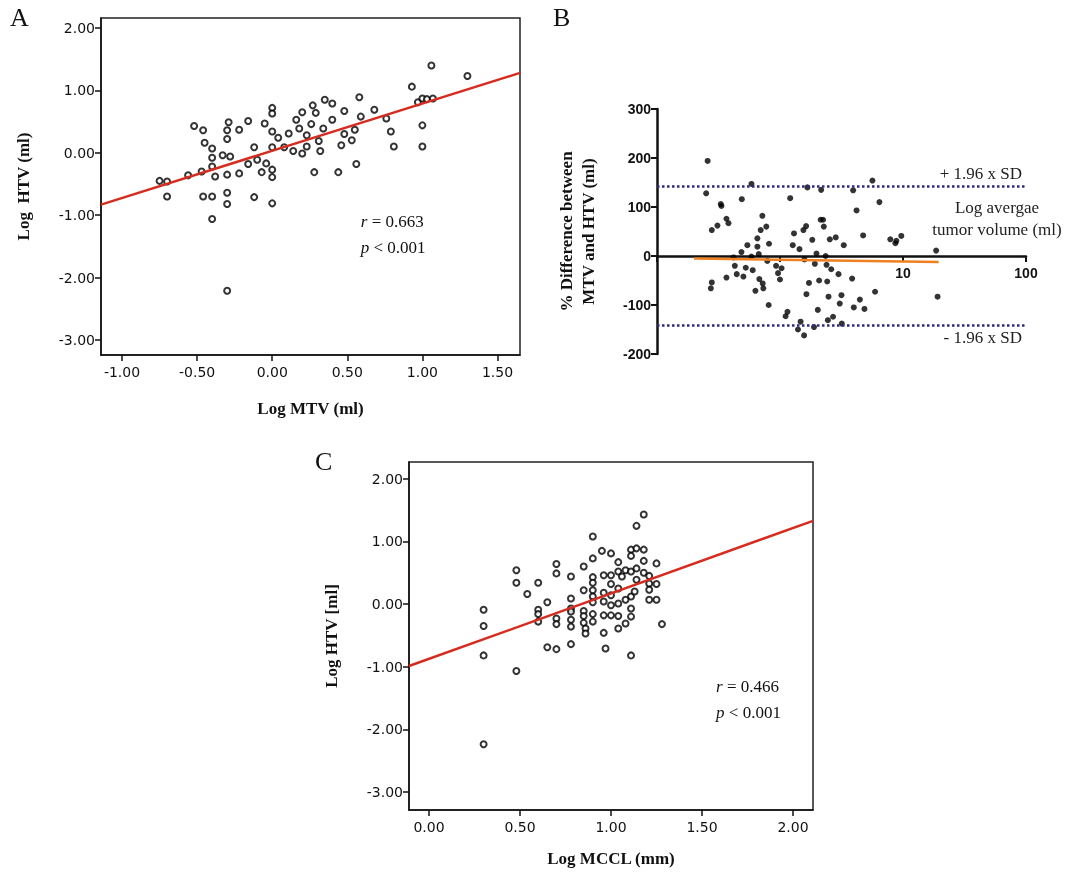 Image resolution: width=1077 pixels, height=876 pixels. Describe the element at coordinates (997, 218) in the screenshot. I see `x-axis-title: Log avergae tumor volume (ml)` at that location.